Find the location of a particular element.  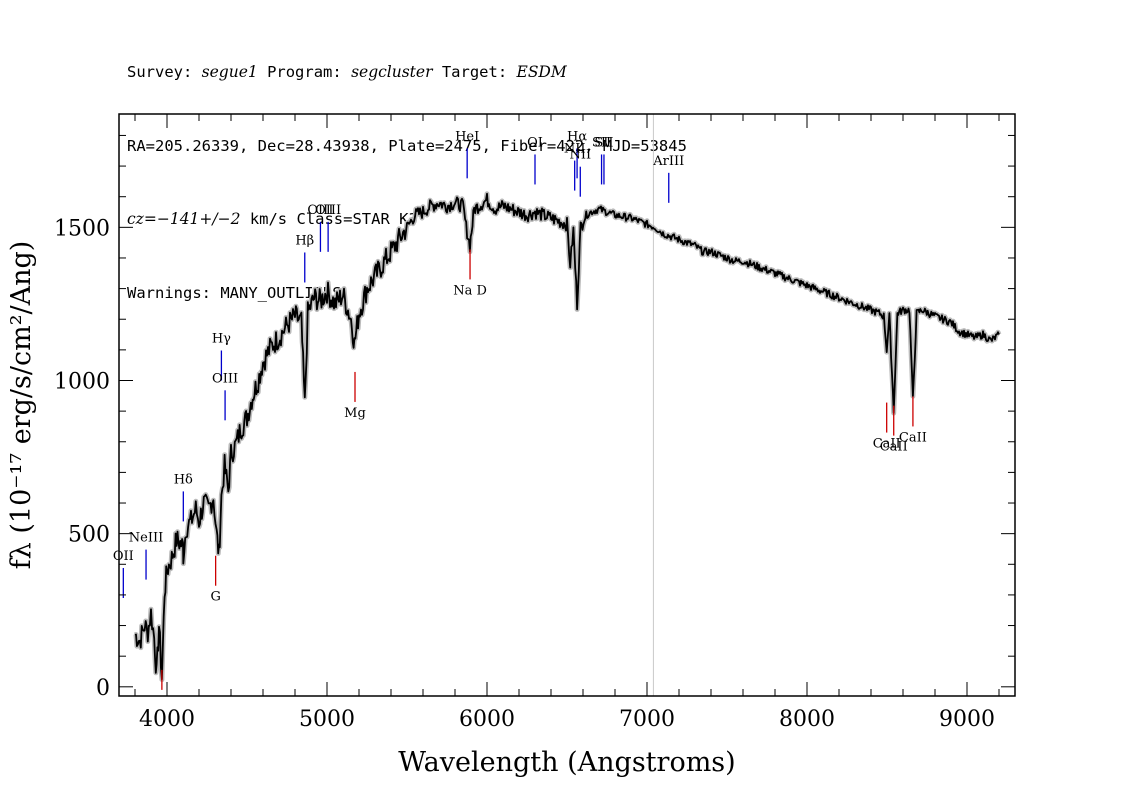

absorption-line-4-label: CaII is located at coordinates (894, 447).